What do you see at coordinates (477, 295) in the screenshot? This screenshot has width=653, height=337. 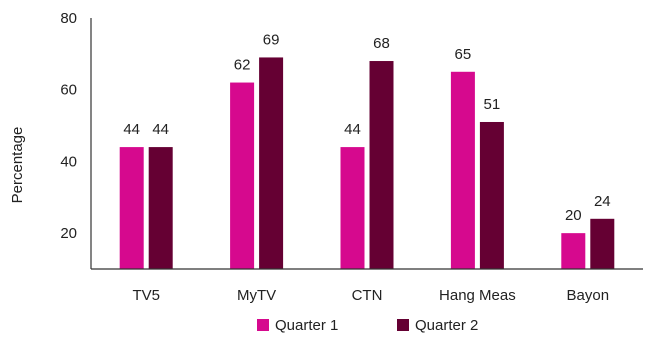 I see `x-tick-label: Hang Meas` at bounding box center [477, 295].